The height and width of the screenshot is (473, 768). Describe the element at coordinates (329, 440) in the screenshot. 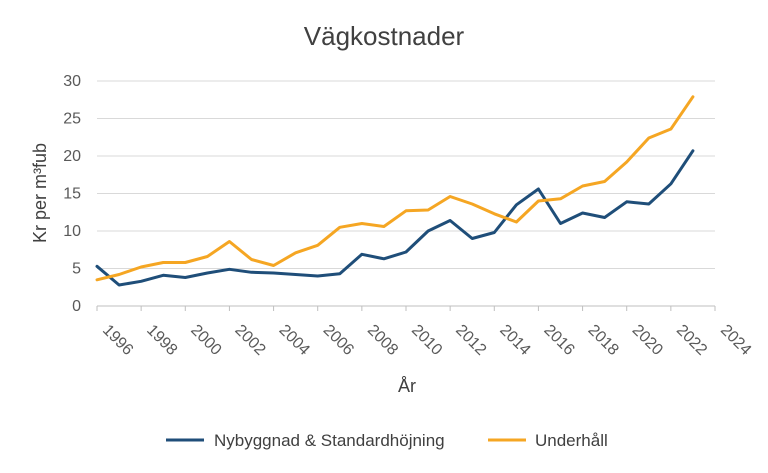

I see `legend-label-0: Nybyggnad & Standardhöjning` at that location.